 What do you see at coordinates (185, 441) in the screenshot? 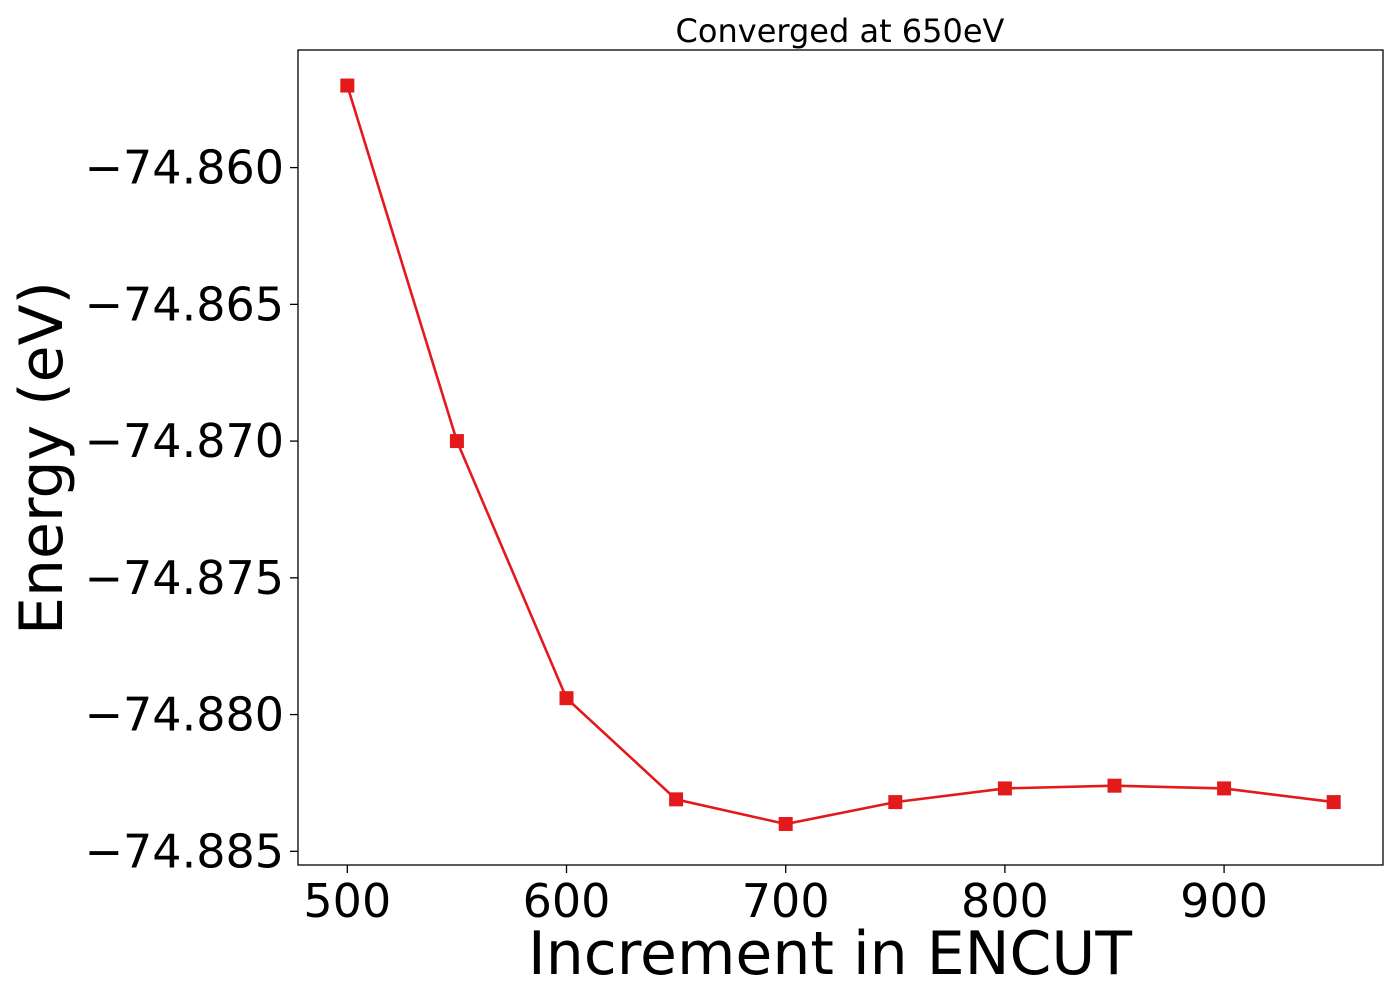
I see `y-tick-label: −74.870` at bounding box center [185, 441].